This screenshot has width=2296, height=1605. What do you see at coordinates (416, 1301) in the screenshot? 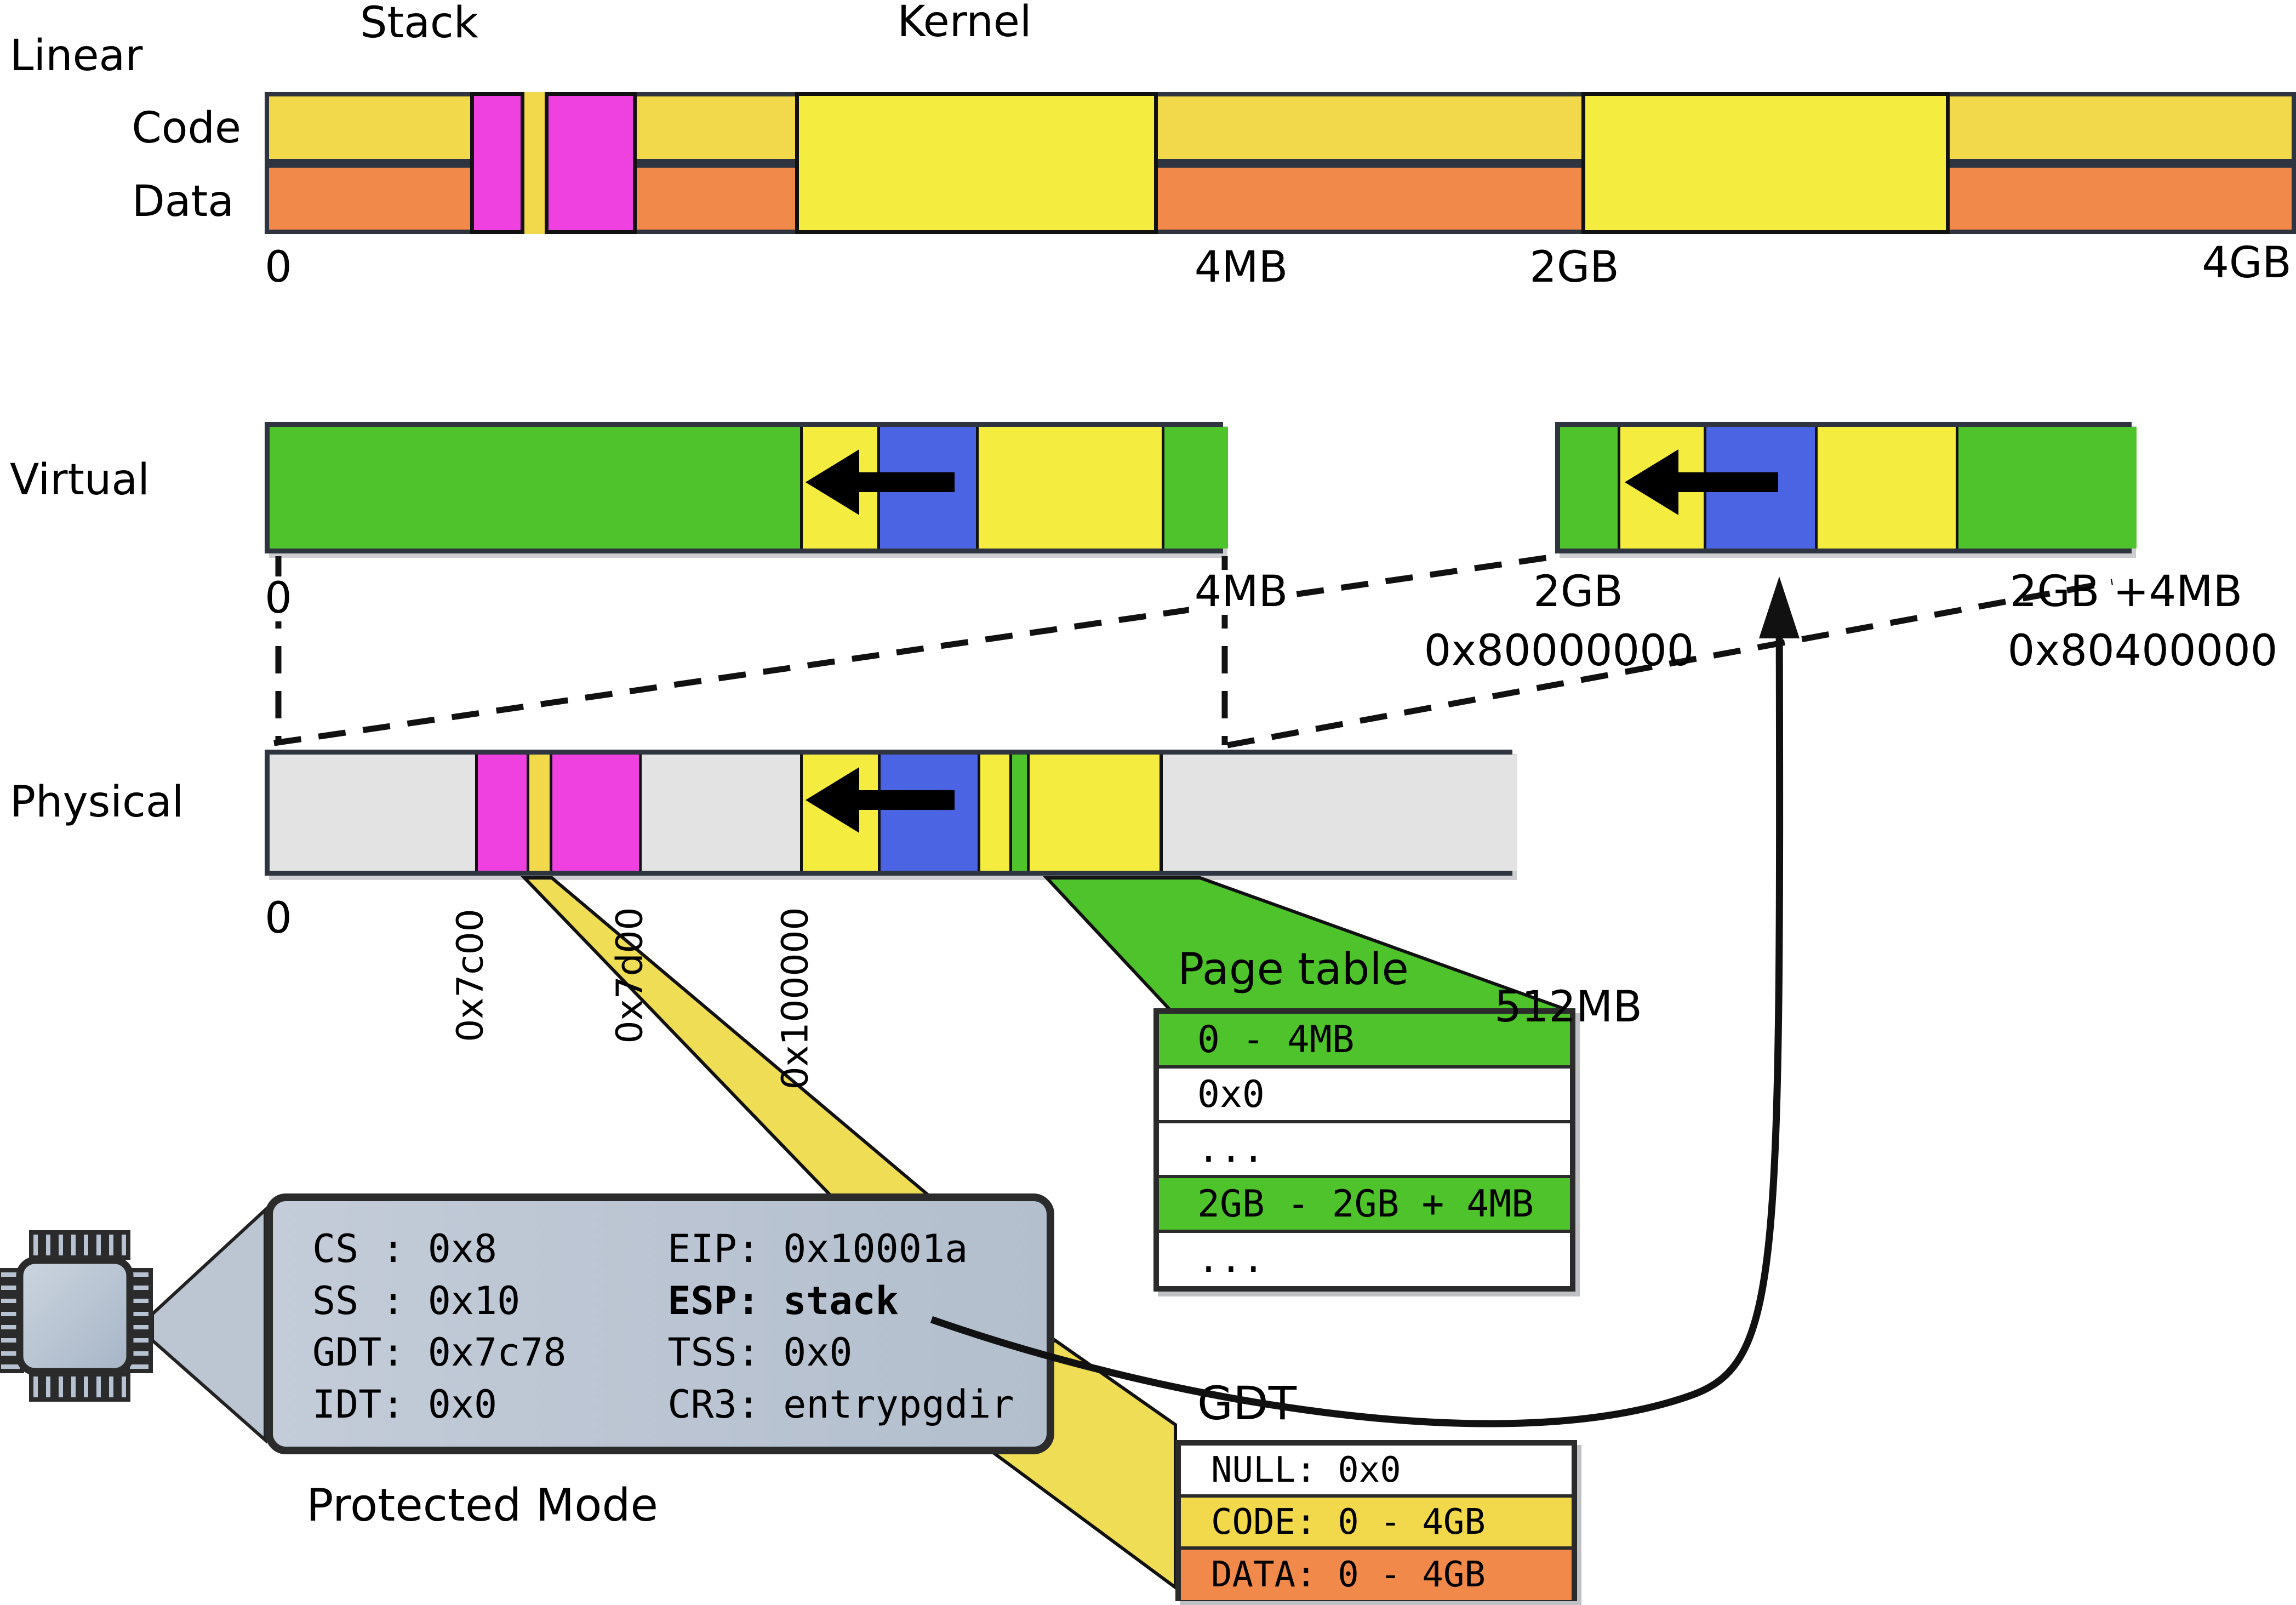
I see `register-ss: SS : 0x10` at bounding box center [416, 1301].